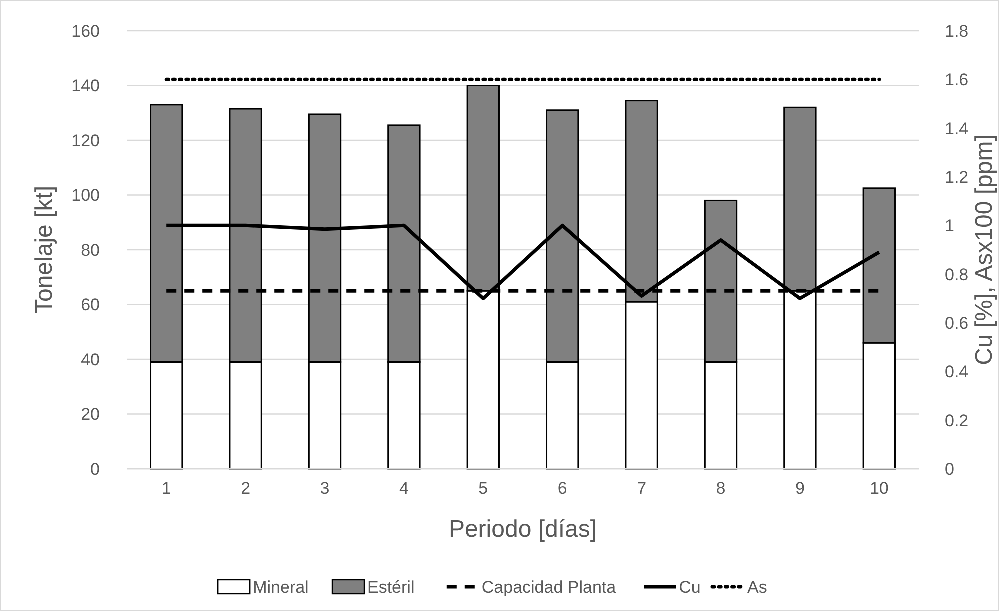 The image size is (999, 611). I want to click on y2-tick-label: 1.6, so click(957, 80).